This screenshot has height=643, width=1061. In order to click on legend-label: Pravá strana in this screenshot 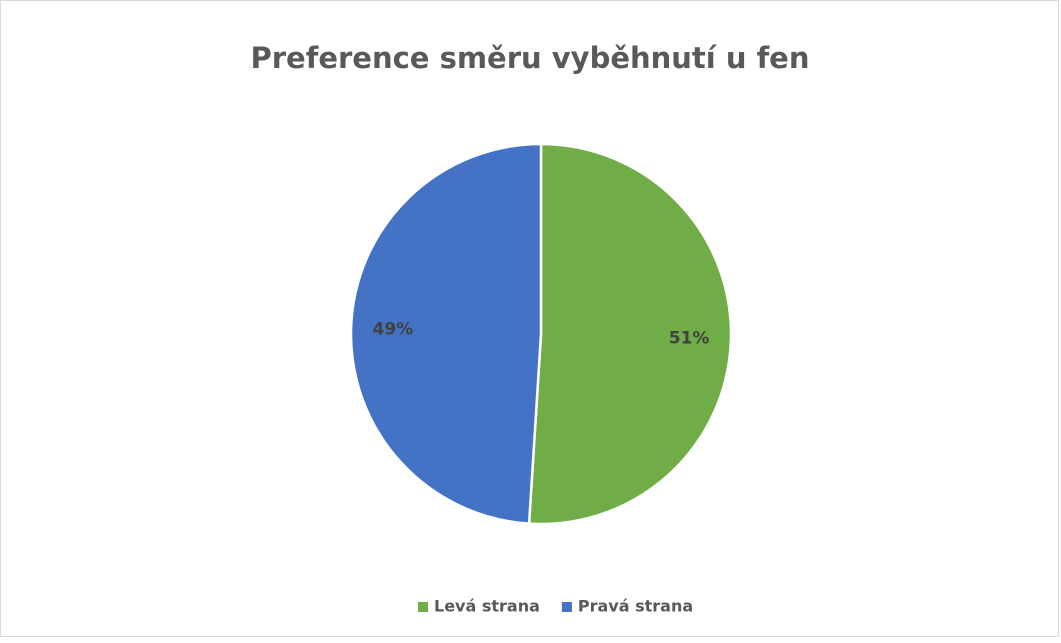, I will do `click(635, 606)`.